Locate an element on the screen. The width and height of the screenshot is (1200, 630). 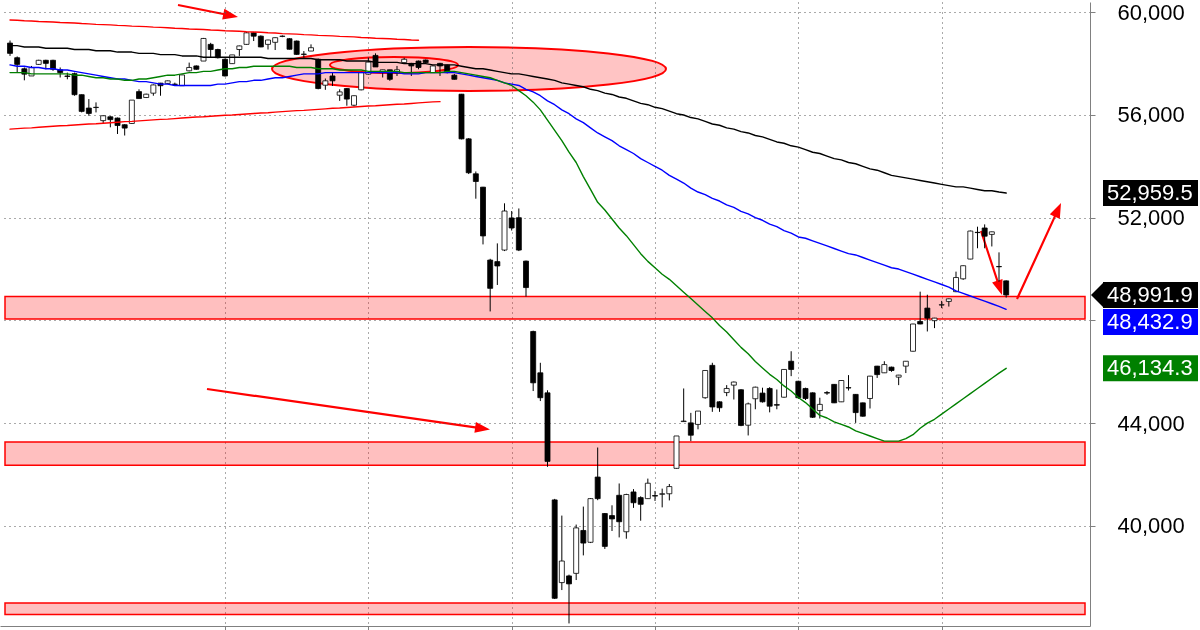
y-tick-label: 44,000 is located at coordinates (1151, 423).